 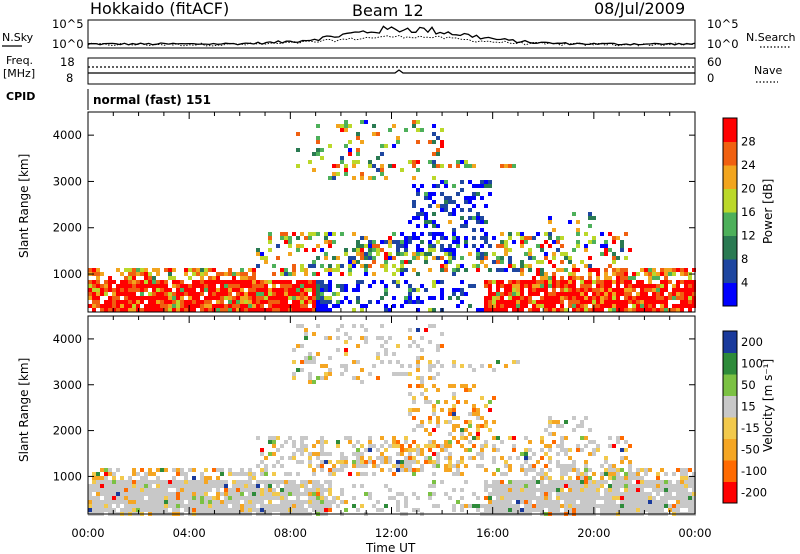 I want to click on colorbar-swatch, so click(x=730, y=294).